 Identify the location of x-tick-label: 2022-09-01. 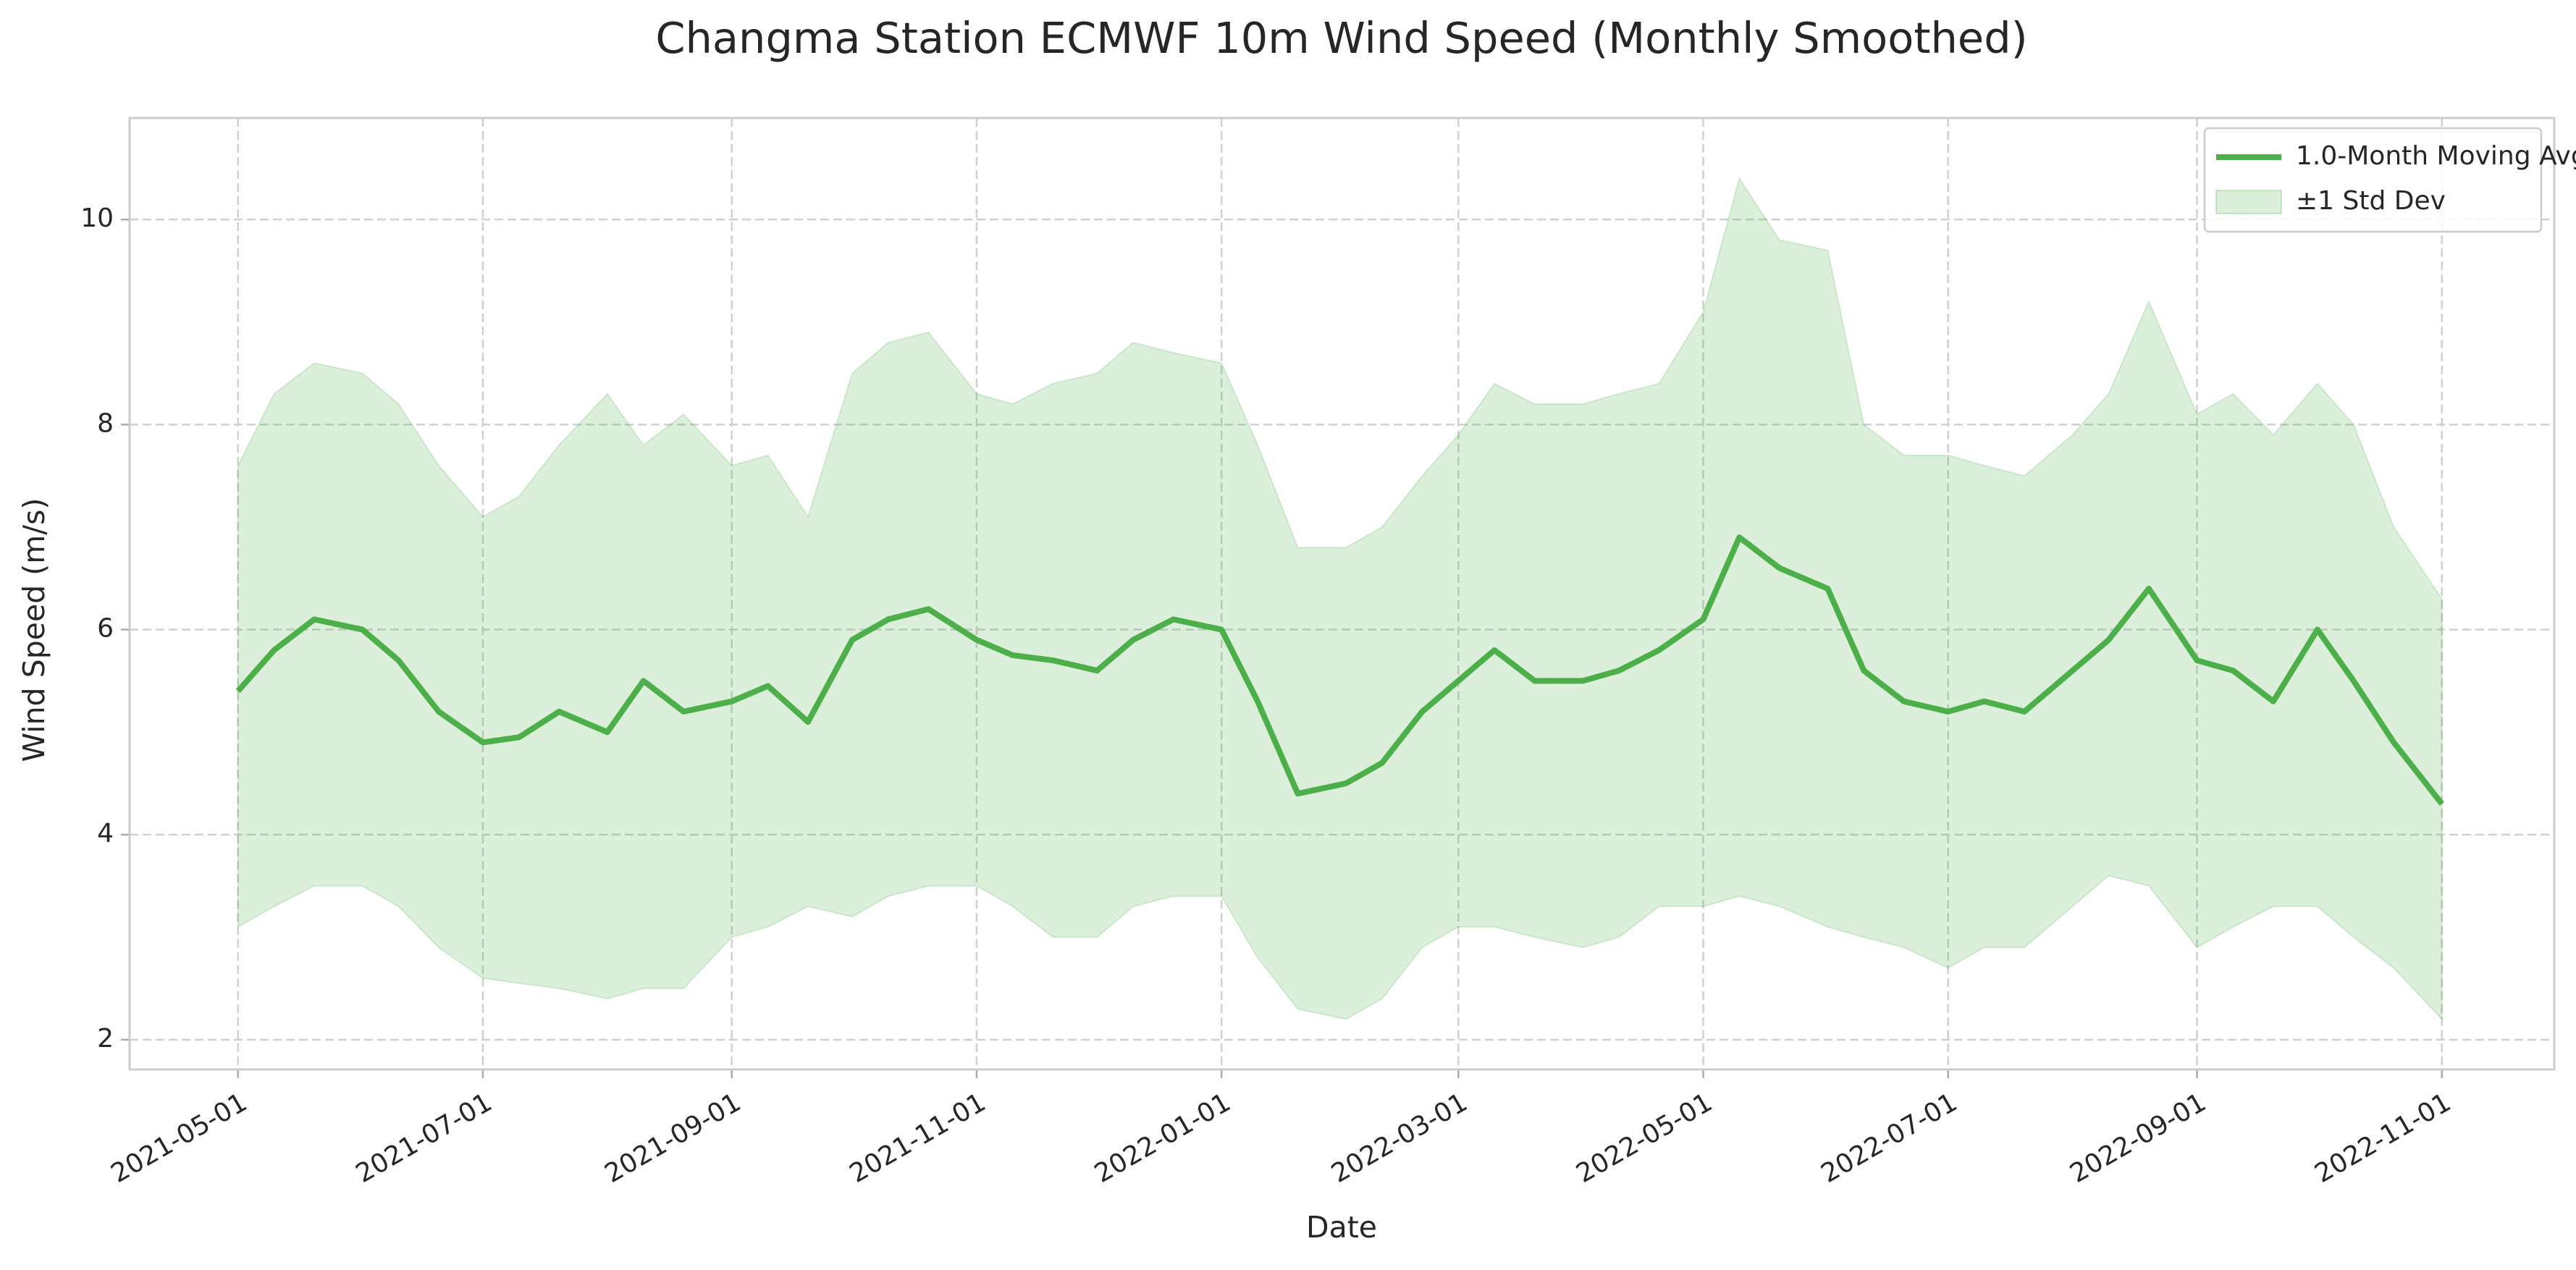
(2138, 1139).